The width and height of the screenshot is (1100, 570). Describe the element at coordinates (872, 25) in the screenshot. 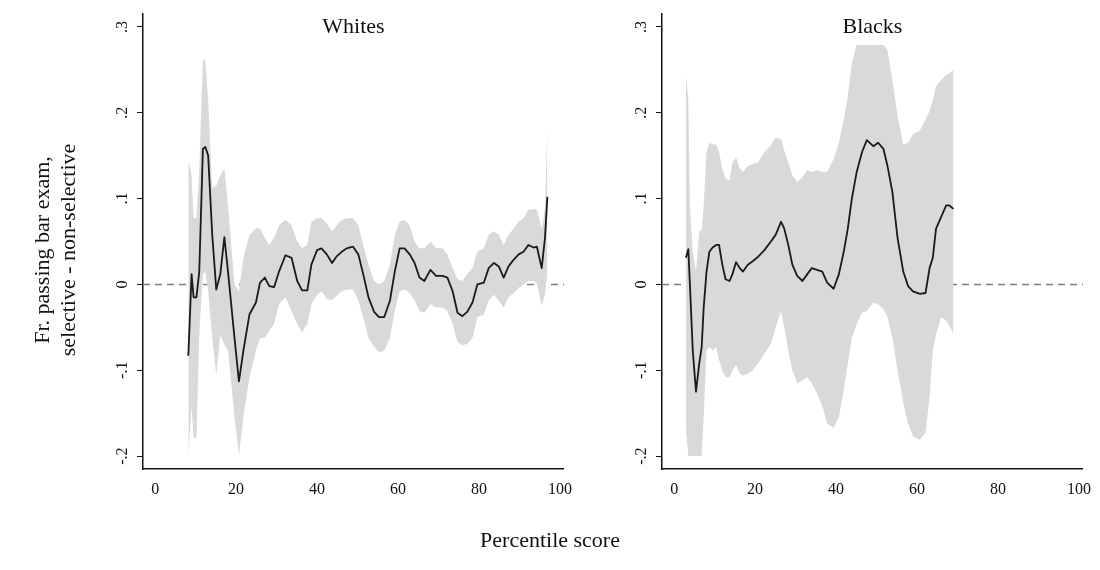

I see `chart-title: Blacks` at that location.